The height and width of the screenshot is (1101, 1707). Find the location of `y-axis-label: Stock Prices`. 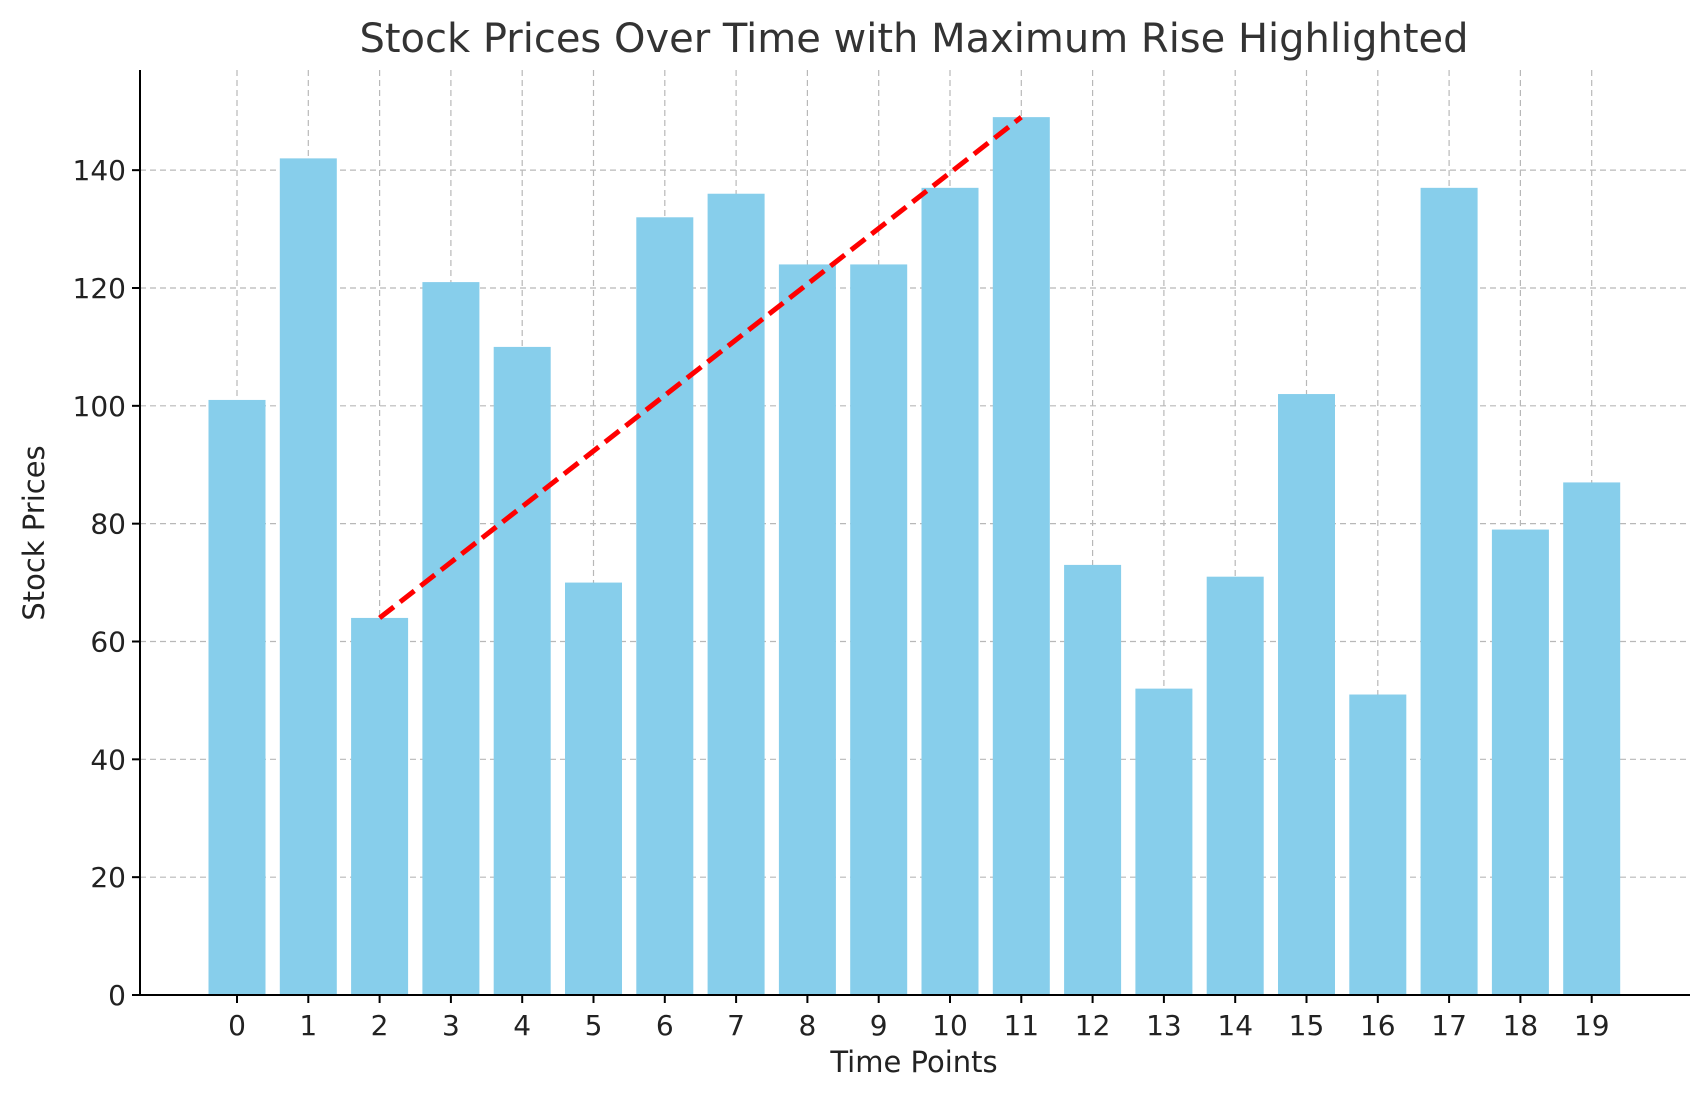

y-axis-label: Stock Prices is located at coordinates (34, 532).